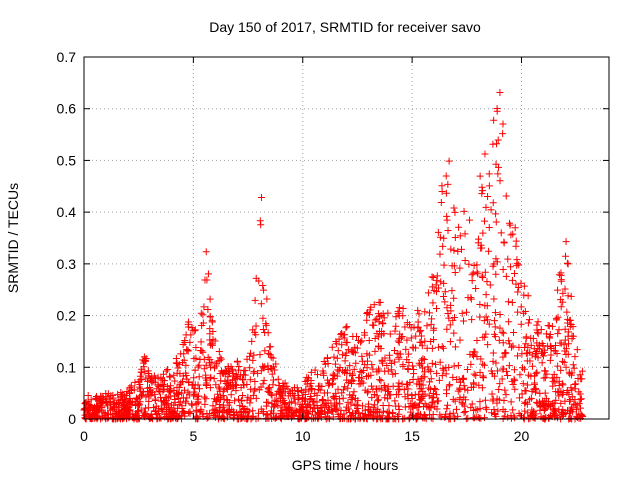 The height and width of the screenshot is (480, 640). Describe the element at coordinates (303, 436) in the screenshot. I see `x-tick-label: 10` at that location.